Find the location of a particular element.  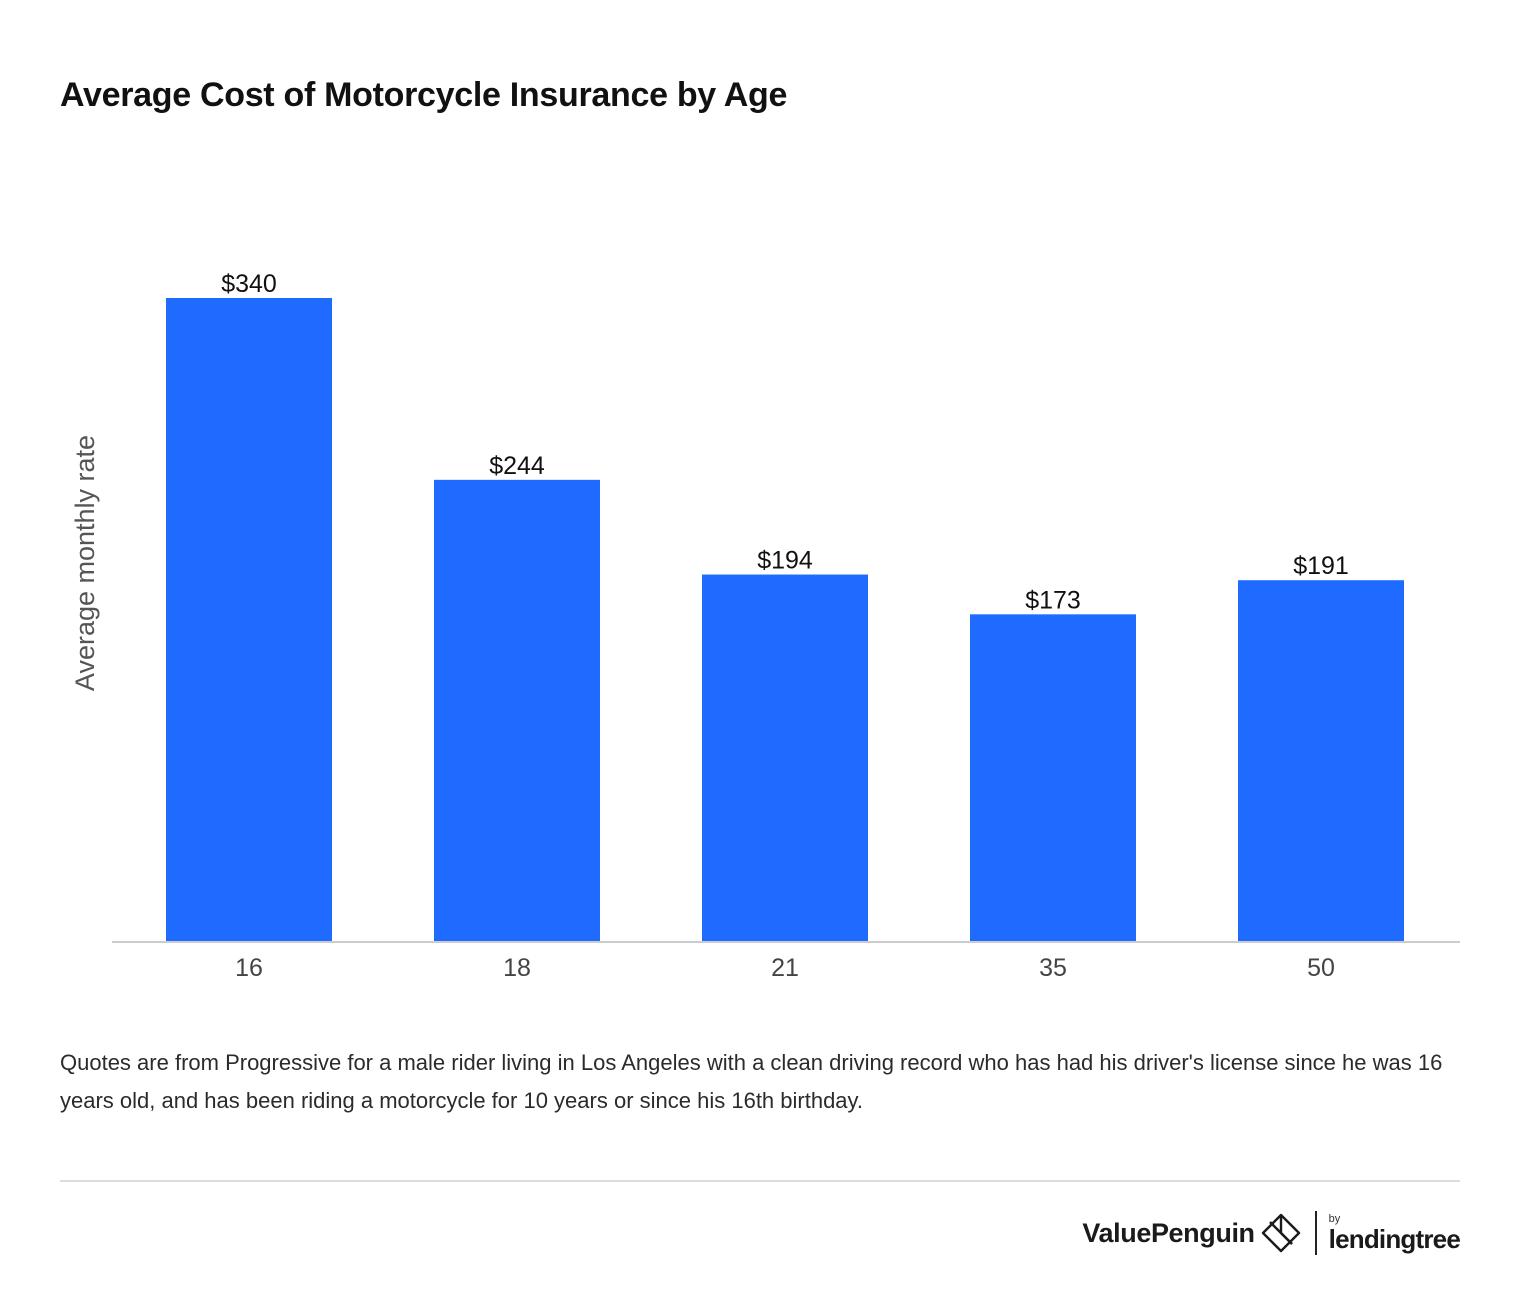

x-tick-label-16: 16 is located at coordinates (249, 968).